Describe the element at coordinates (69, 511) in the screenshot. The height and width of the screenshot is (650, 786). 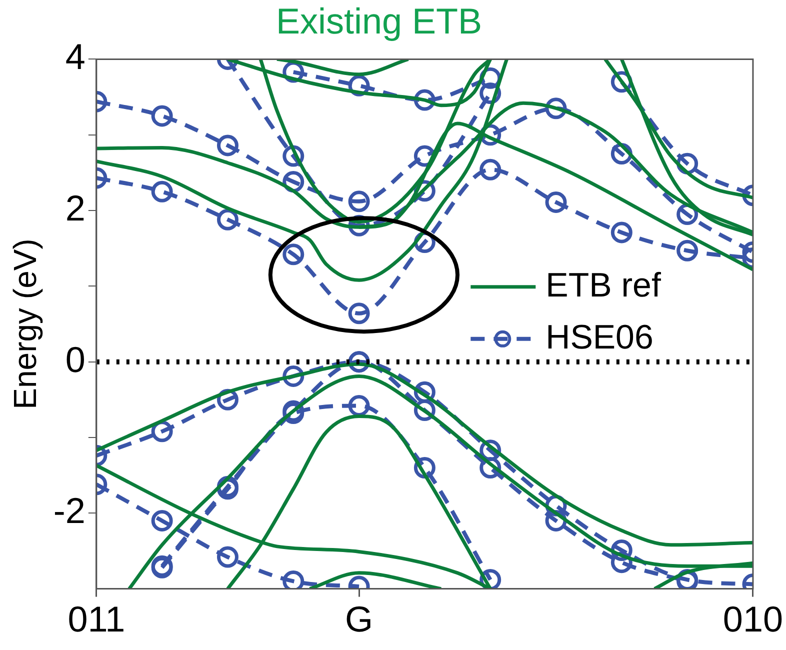
I see `y-tick-label: -2` at that location.